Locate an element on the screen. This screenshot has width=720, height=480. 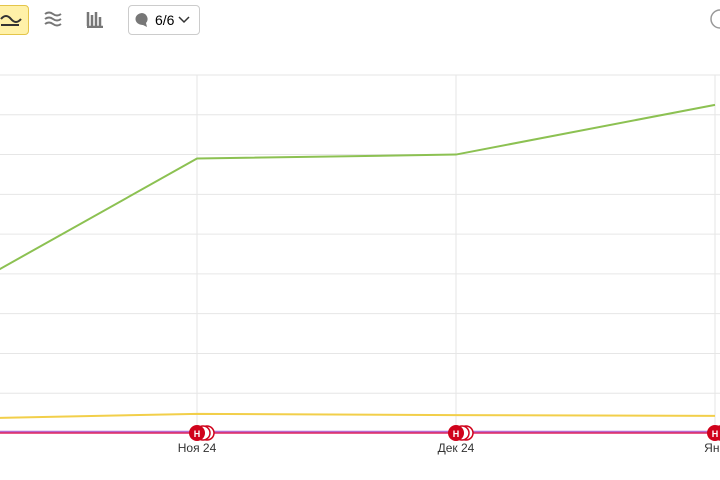
comment-icon is located at coordinates (141, 20).